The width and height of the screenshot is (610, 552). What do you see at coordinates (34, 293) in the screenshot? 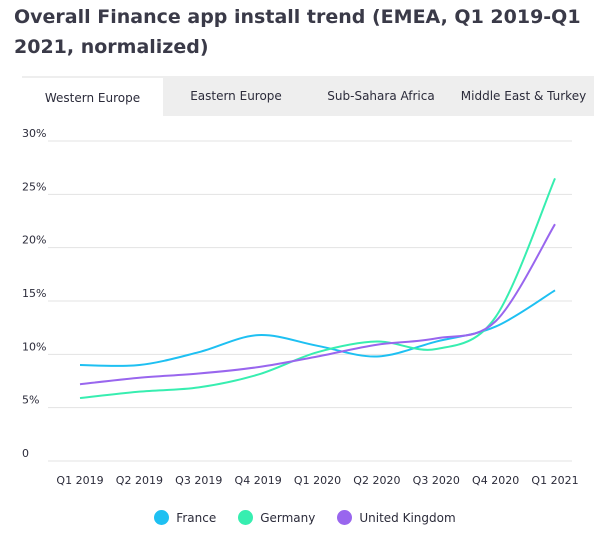
I see `y-tick-label: 15%` at bounding box center [34, 293].